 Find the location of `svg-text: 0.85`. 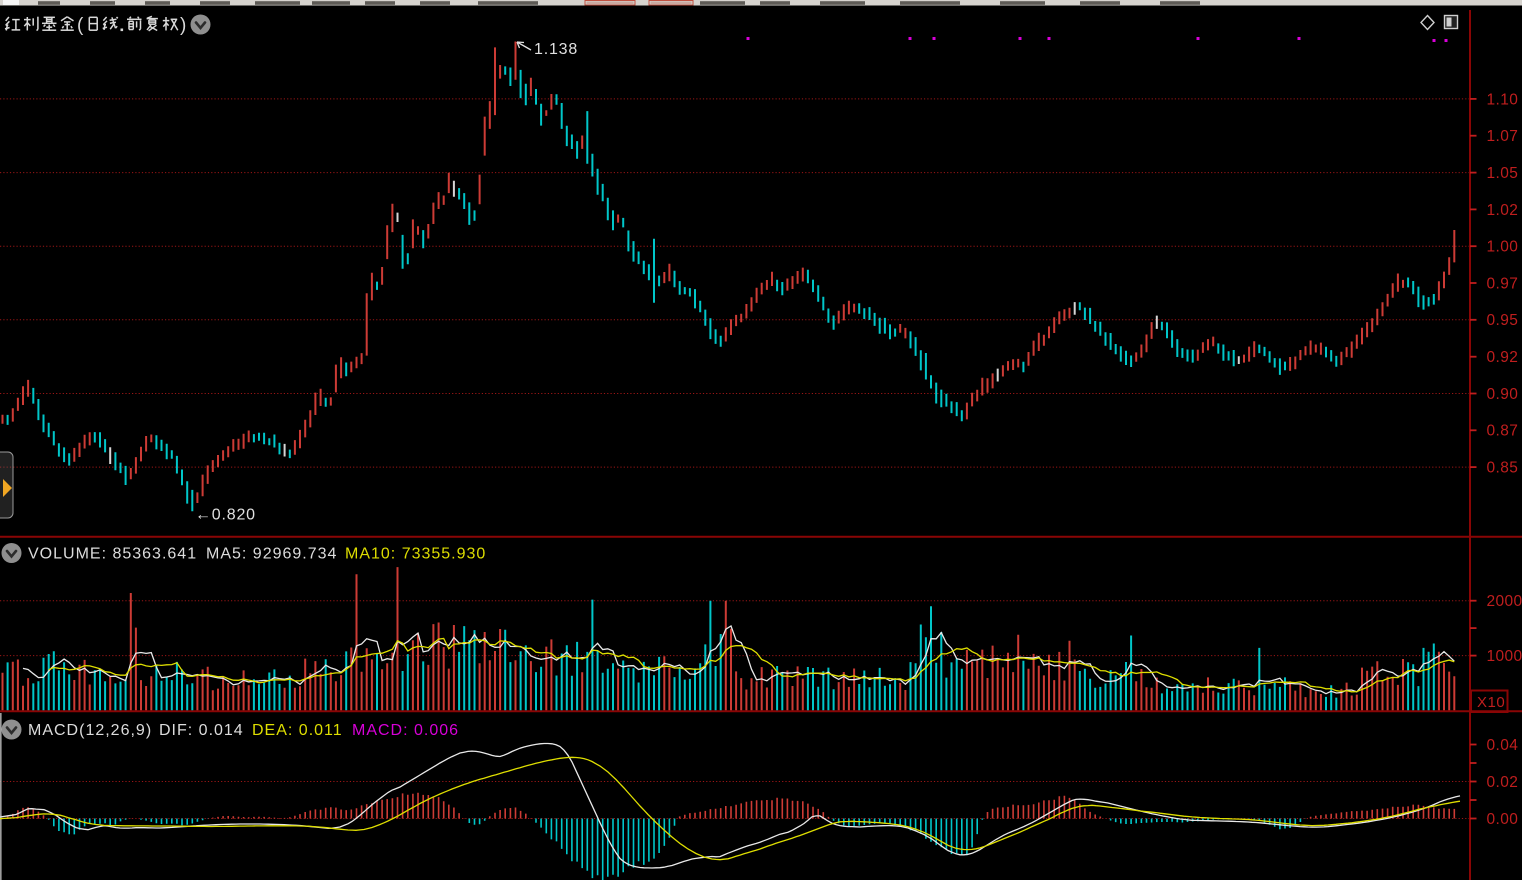

svg-text: 0.85 is located at coordinates (1503, 468).